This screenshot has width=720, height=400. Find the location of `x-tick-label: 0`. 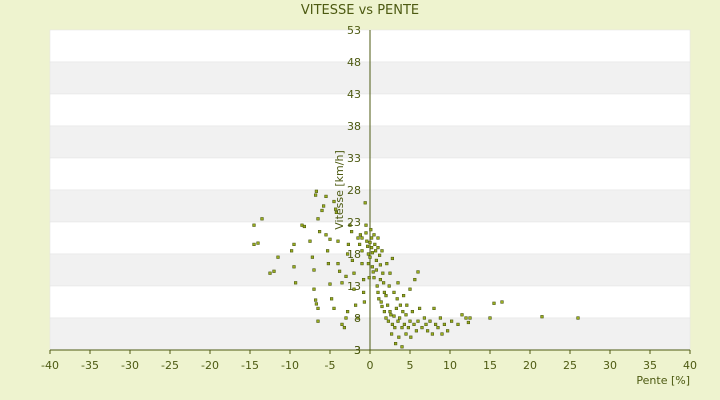

x-tick-label: 0 is located at coordinates (370, 365).